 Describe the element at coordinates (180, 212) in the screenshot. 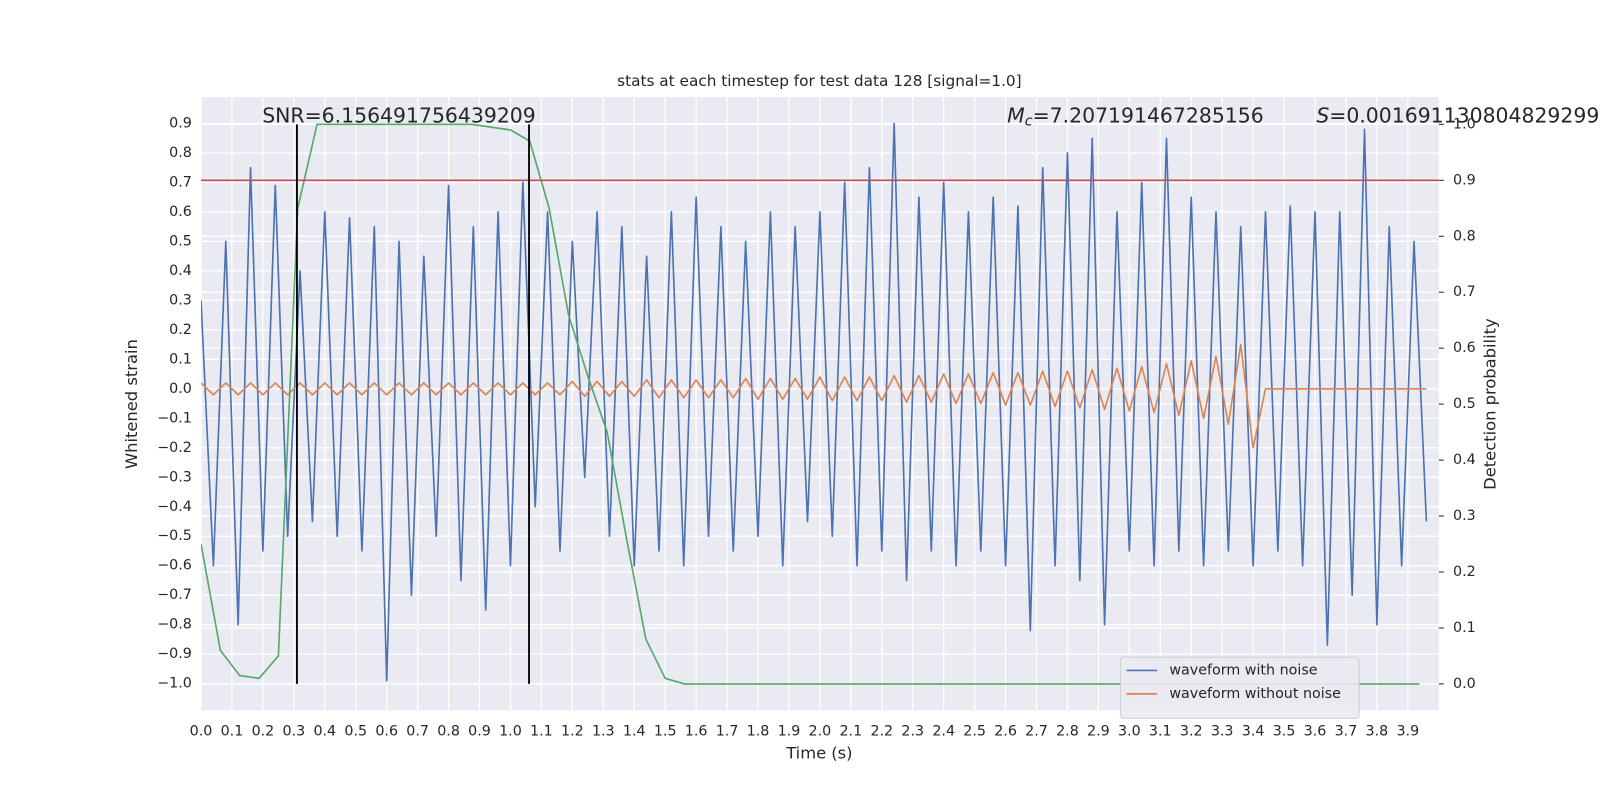

I see `y-tick-label: 0.6` at that location.